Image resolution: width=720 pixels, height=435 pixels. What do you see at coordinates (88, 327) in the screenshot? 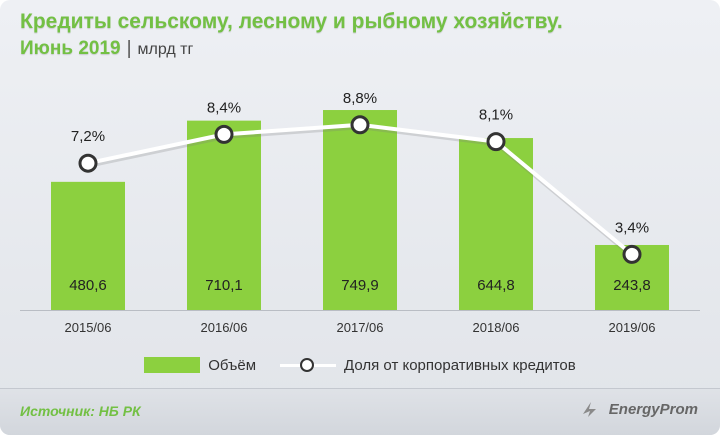
I see `x-tick-label: 2015/06` at bounding box center [88, 327].